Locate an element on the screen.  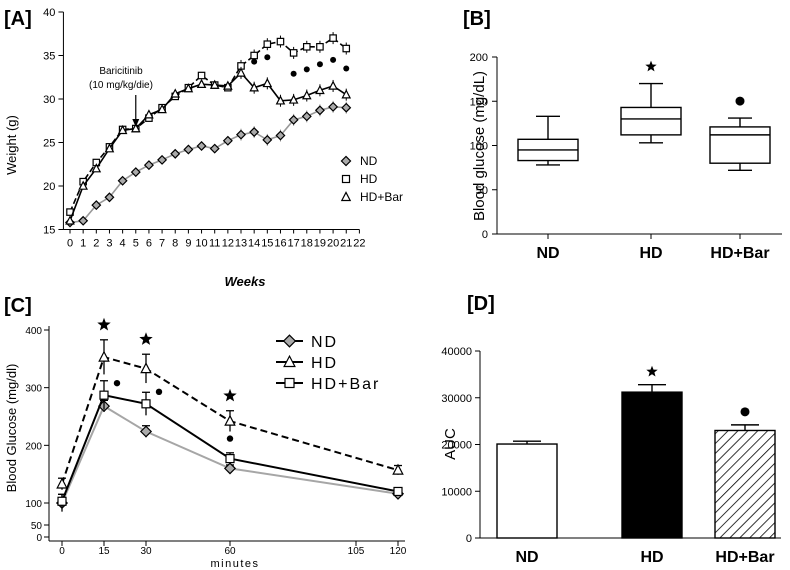
panel-a-line-hd-bar is located at coordinates (208, 146).